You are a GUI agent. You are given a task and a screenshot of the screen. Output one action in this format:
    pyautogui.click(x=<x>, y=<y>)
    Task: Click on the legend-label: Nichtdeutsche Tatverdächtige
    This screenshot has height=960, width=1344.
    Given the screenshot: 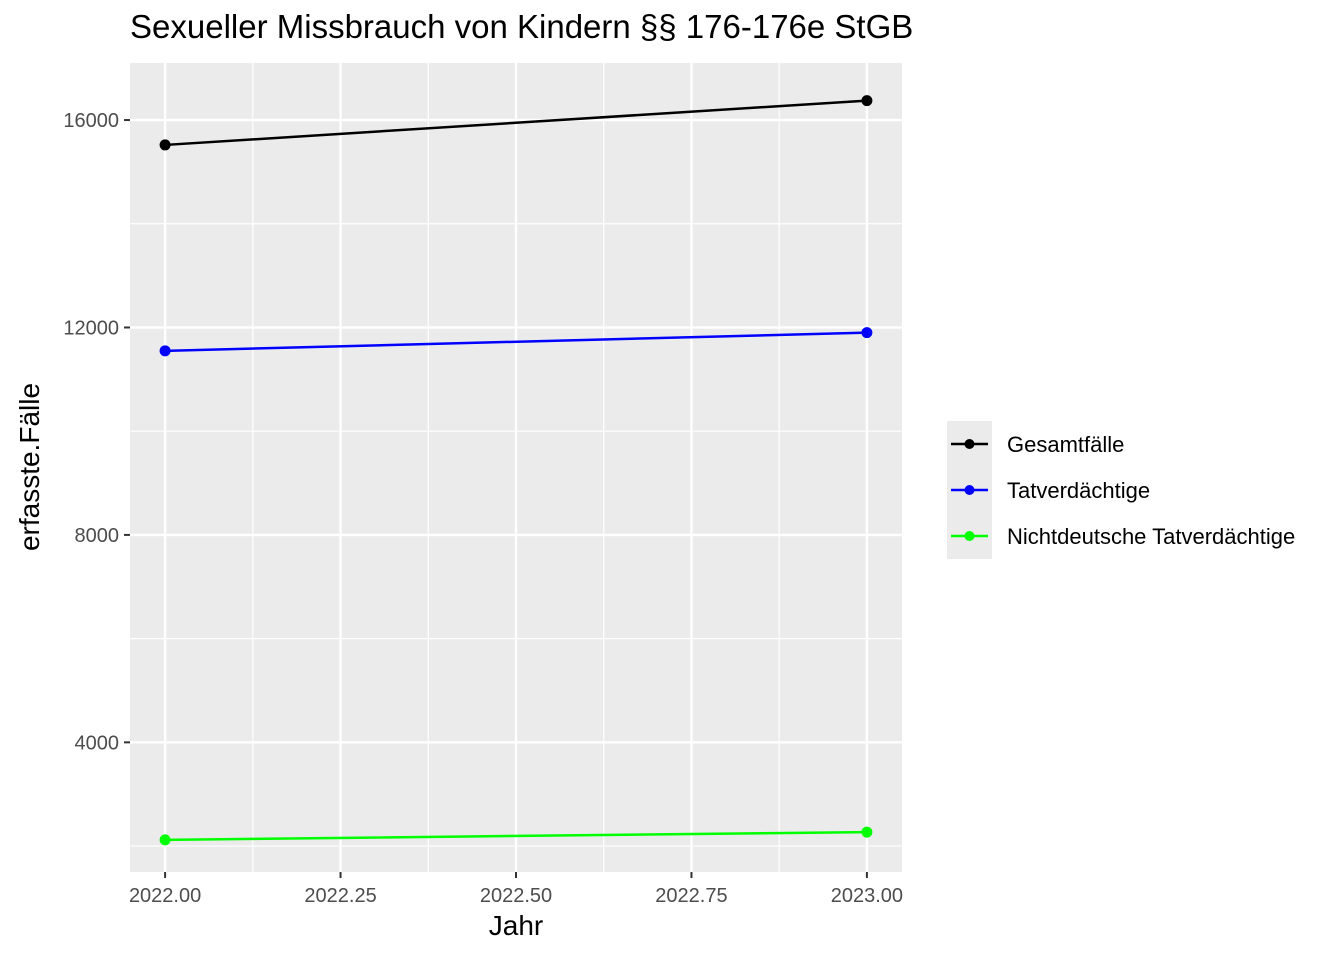 What is the action you would take?
    pyautogui.click(x=1151, y=536)
    